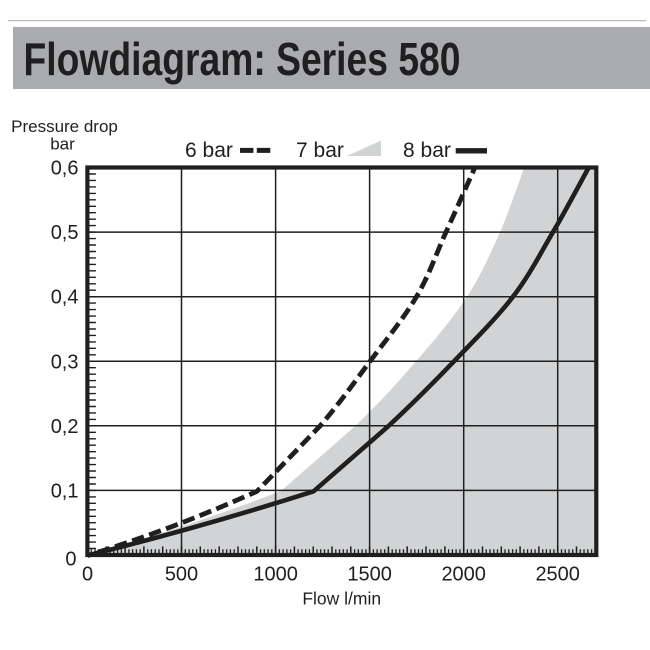  I want to click on svg-text: 0,1, so click(65, 491).